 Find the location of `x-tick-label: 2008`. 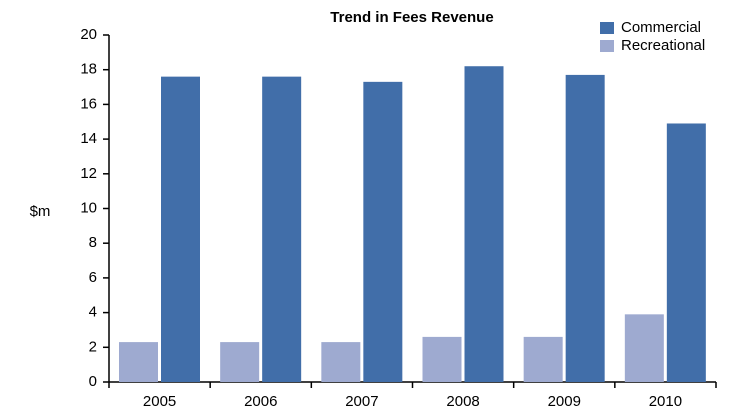

x-tick-label: 2008 is located at coordinates (462, 401).